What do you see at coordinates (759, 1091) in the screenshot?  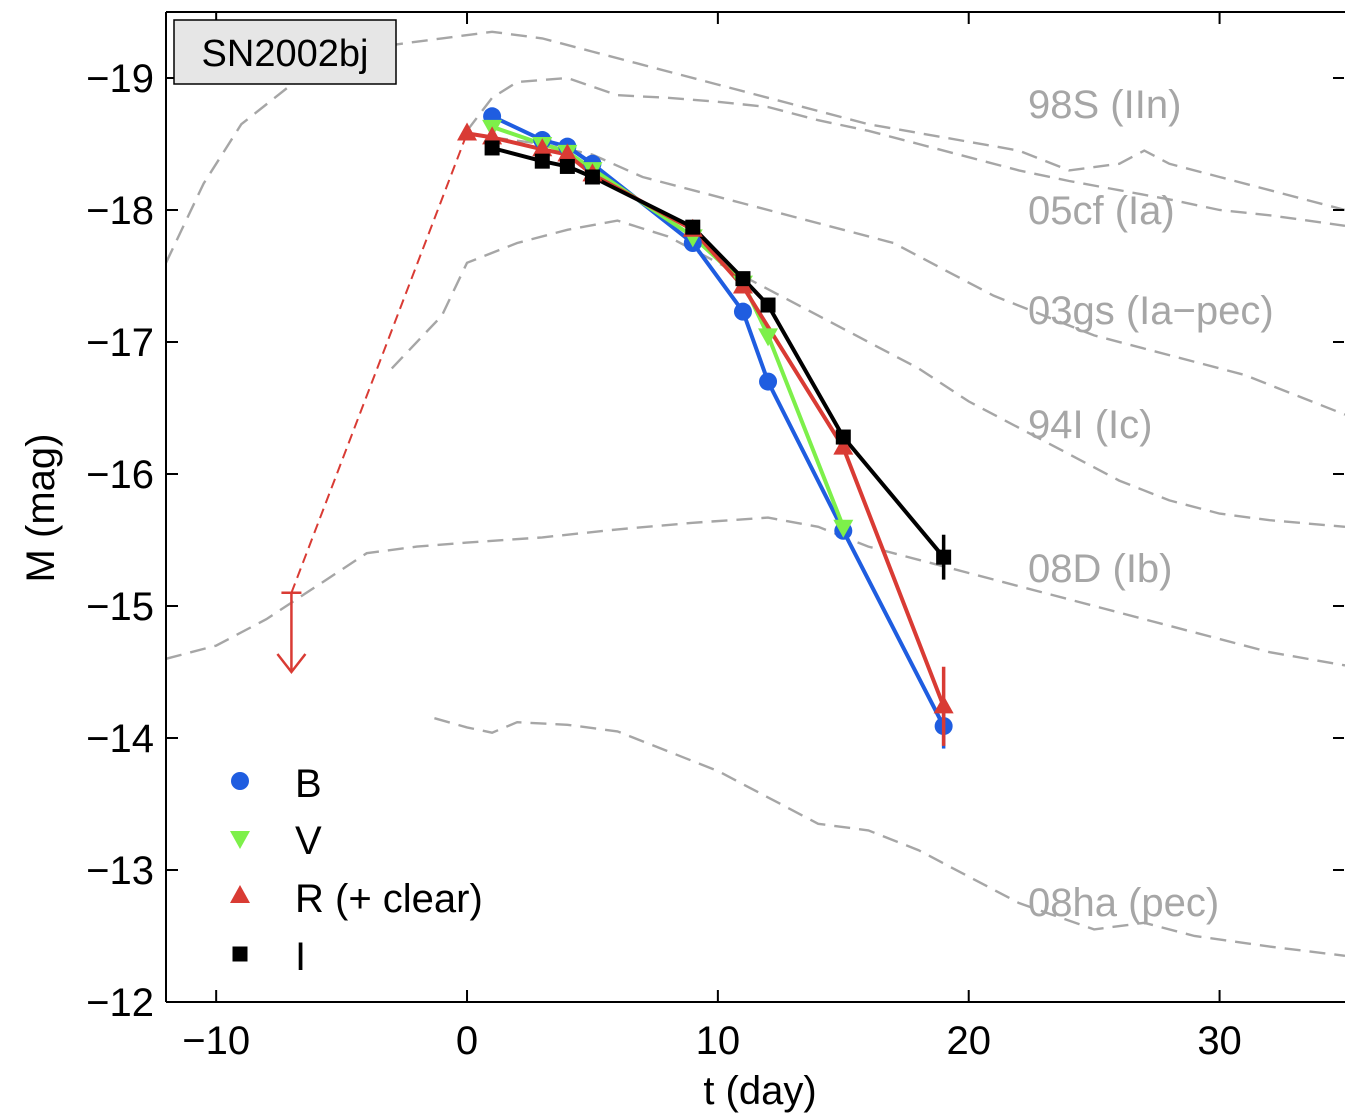 I see `x-axis-title: t (day)` at bounding box center [759, 1091].